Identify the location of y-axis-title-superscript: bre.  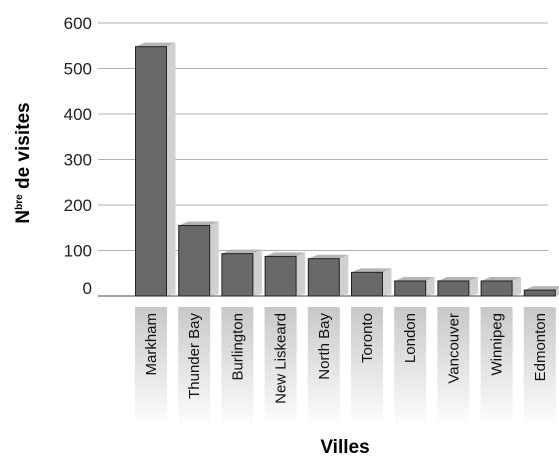
(19, 202).